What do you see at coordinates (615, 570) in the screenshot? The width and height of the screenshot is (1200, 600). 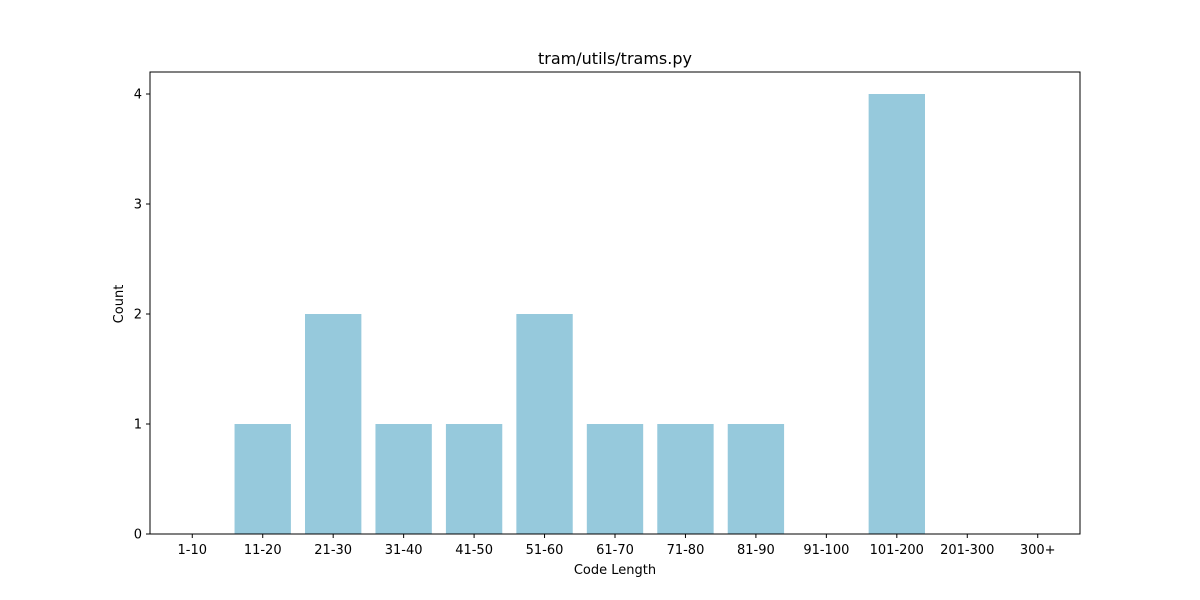 I see `x-axis-label: Code Length` at bounding box center [615, 570].